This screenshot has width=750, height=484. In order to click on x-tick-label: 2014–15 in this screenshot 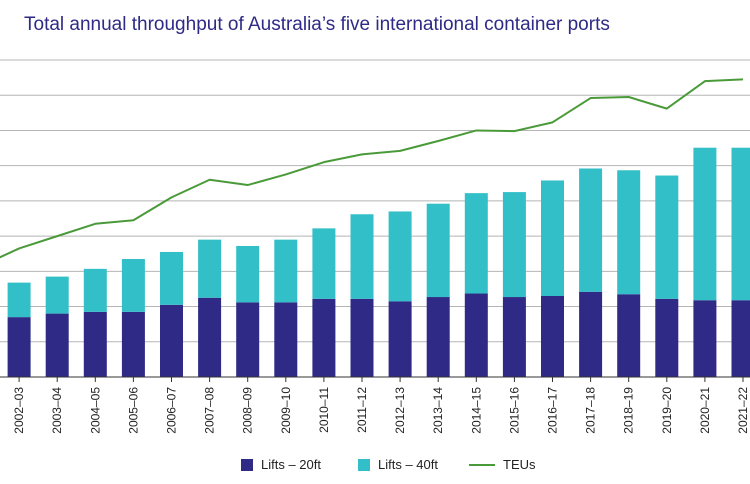, I will do `click(476, 410)`.